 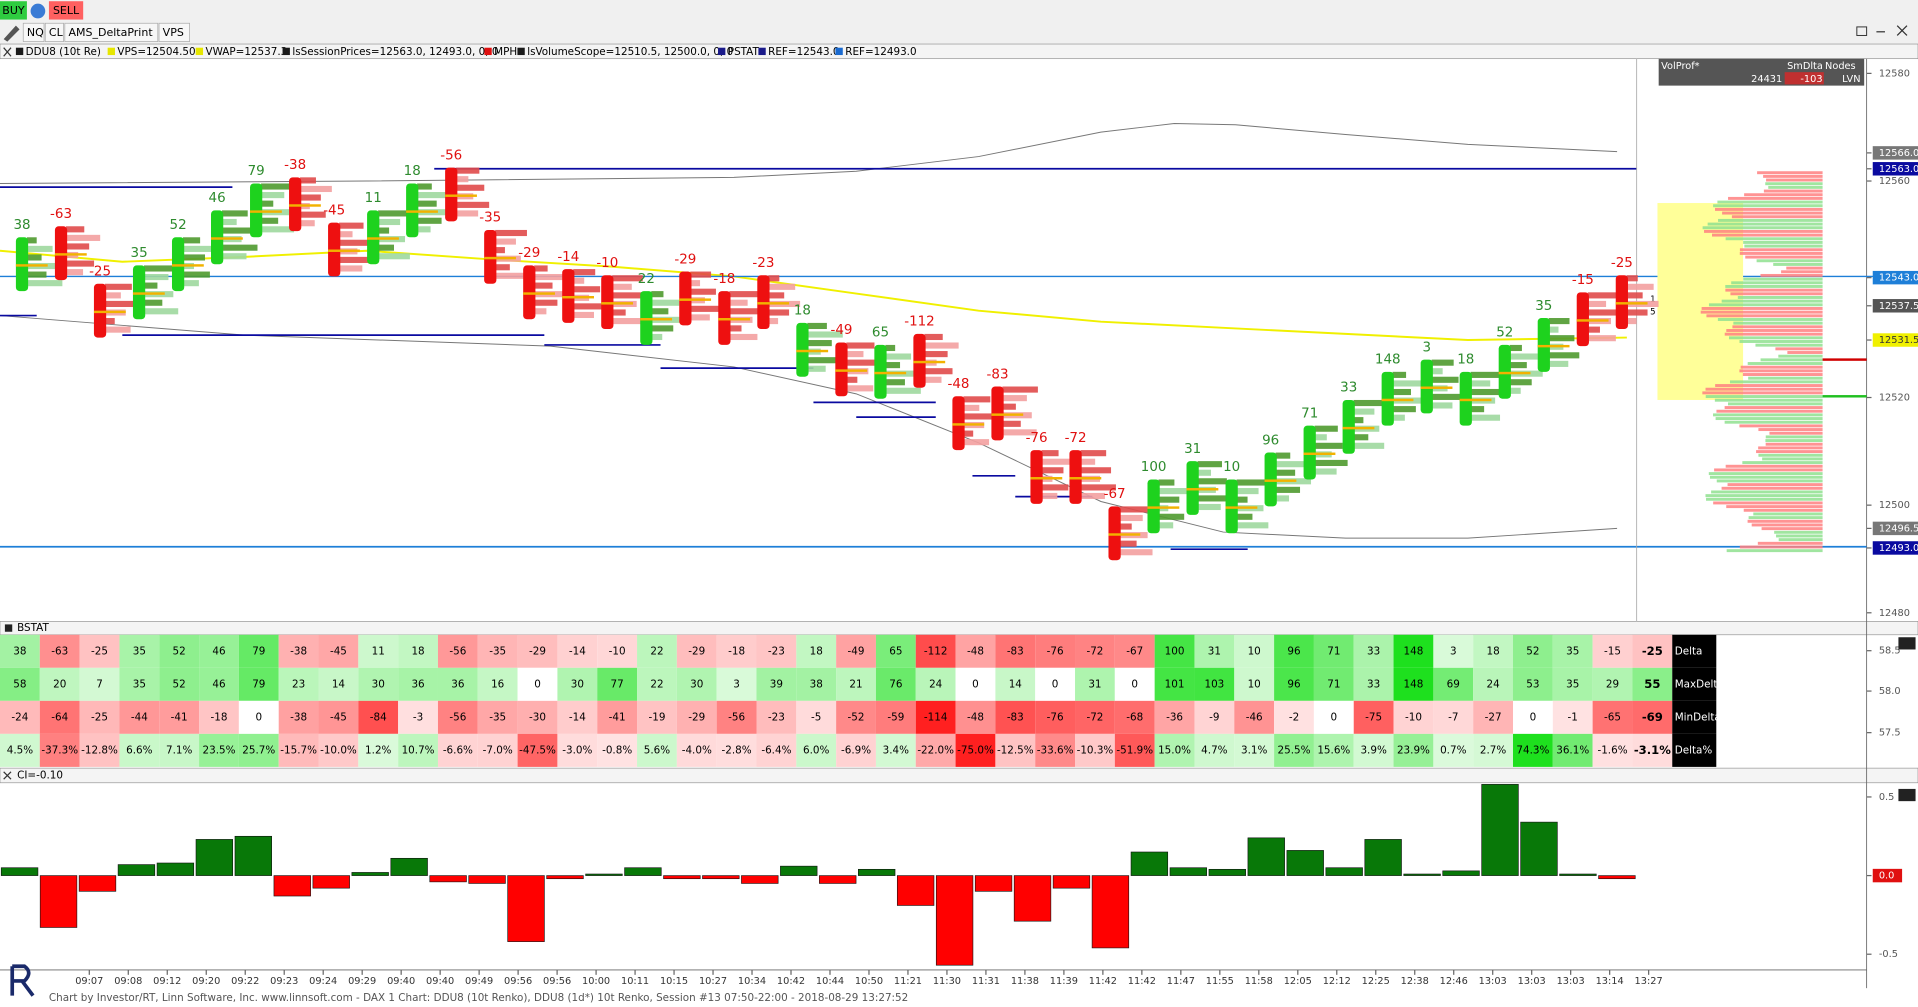 What do you see at coordinates (1373, 717) in the screenshot?
I see `bstat-value: -75` at bounding box center [1373, 717].